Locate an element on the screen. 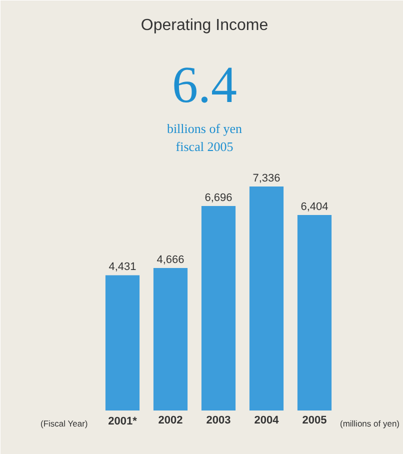  x-tick-label: 2003 is located at coordinates (218, 420).